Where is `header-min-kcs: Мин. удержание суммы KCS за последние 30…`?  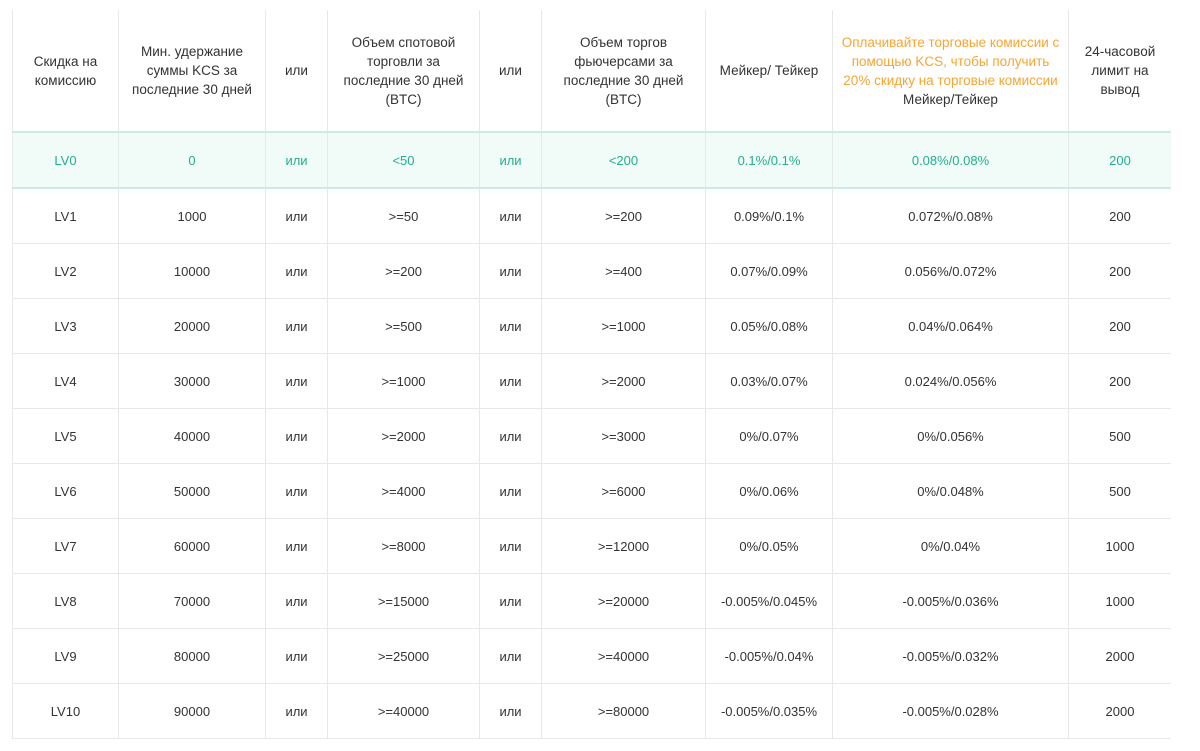 header-min-kcs: Мин. удержание суммы KCS за последние 30… is located at coordinates (192, 71).